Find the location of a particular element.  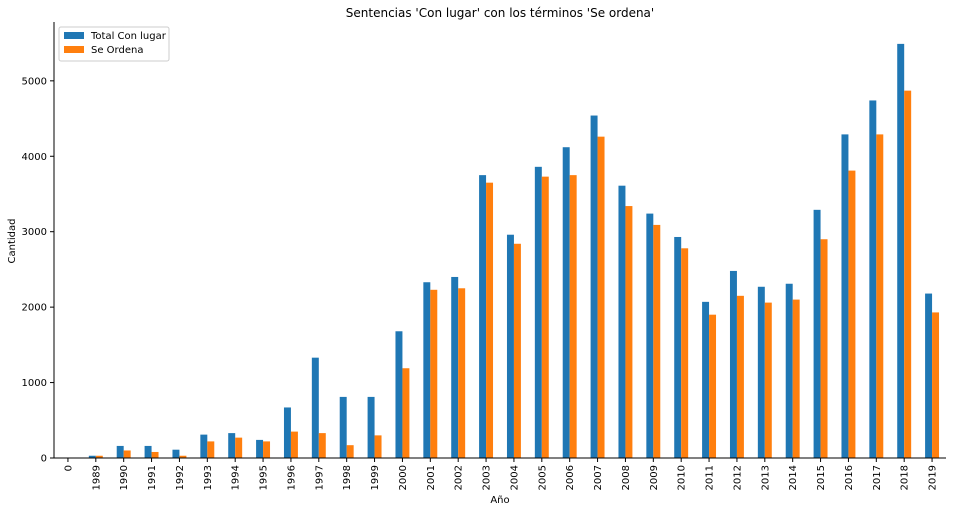

x-axis-title: Año is located at coordinates (499, 500).